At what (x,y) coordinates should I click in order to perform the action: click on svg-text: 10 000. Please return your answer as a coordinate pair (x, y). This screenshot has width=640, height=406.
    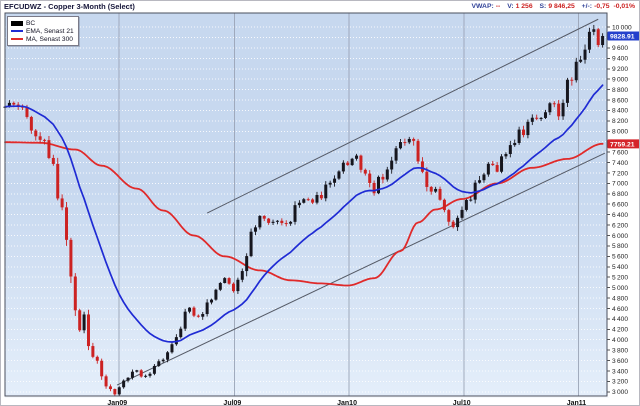
    Looking at the image, I should click on (622, 27).